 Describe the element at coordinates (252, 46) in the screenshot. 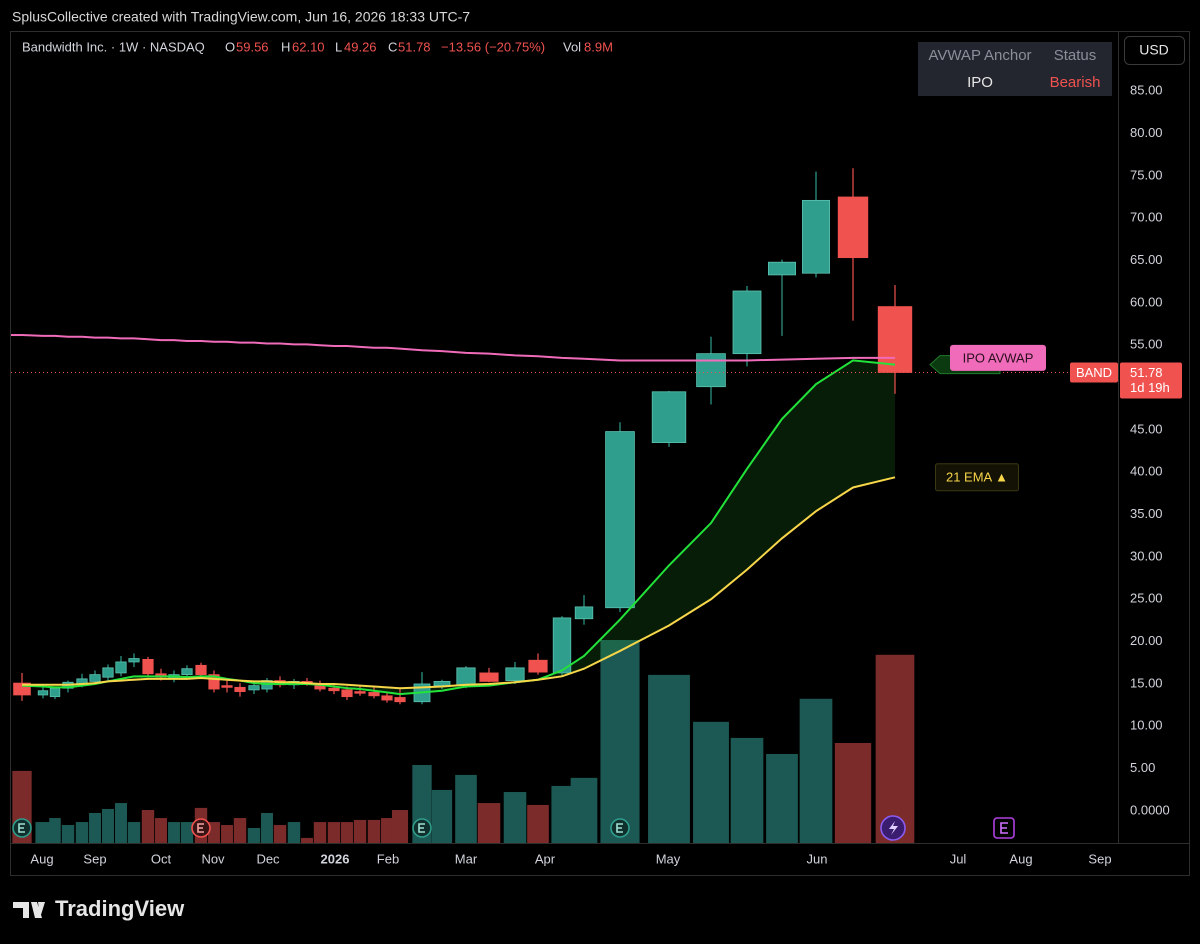

I see `open-value: 59.56` at that location.